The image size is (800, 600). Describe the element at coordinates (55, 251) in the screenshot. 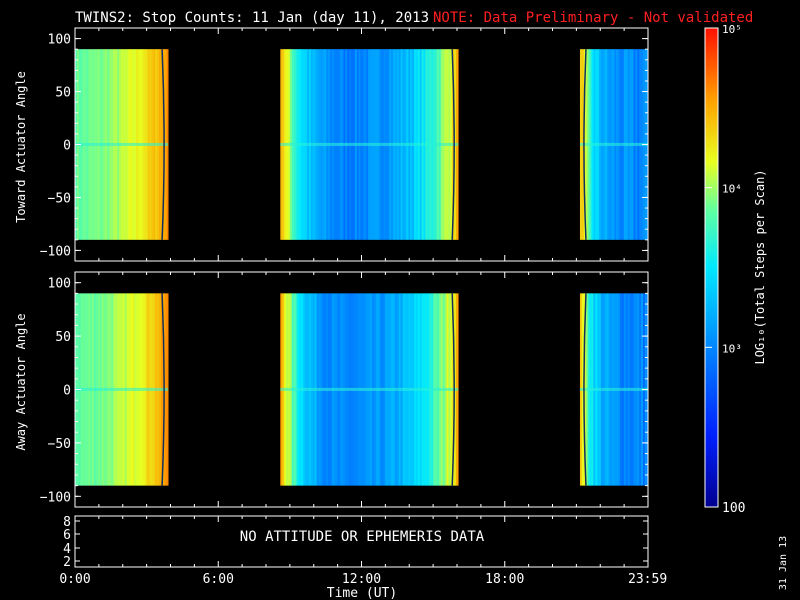

I see `toward-ytick-label: −100` at that location.